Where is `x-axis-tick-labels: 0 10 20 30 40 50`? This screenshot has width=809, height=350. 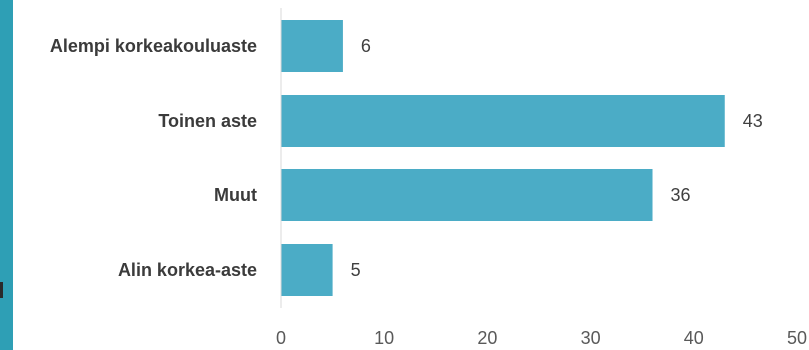 x-axis-tick-labels: 0 10 20 30 40 50 is located at coordinates (541, 338).